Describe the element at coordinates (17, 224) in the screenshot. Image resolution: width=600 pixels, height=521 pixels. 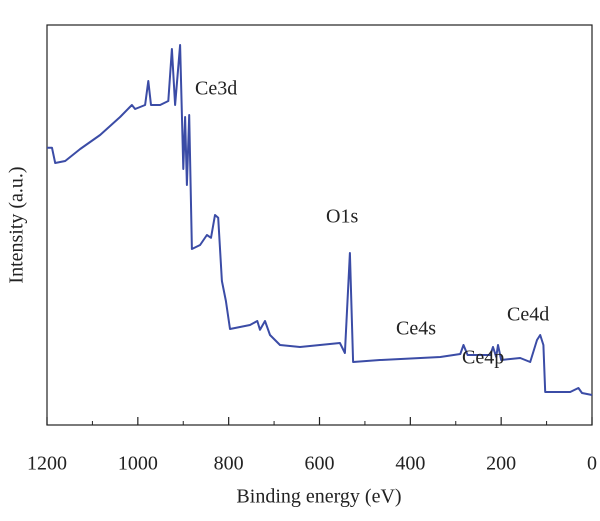
I see `y-axis-label: Intensity (a.u.)` at that location.